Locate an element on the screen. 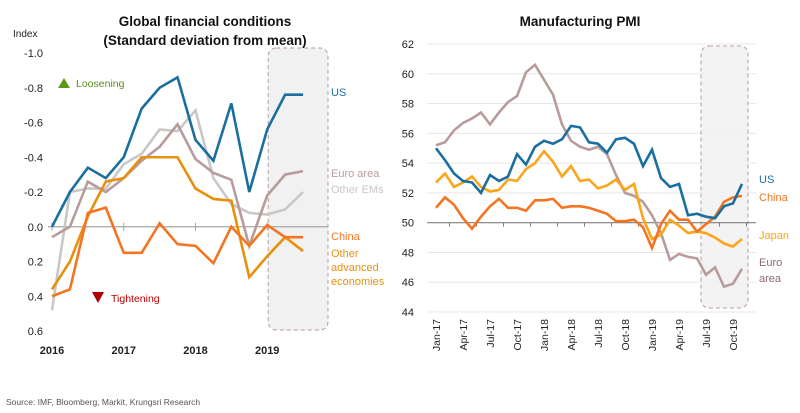  series-label-other-advanced-economies: Other advanced economies is located at coordinates (358, 268).